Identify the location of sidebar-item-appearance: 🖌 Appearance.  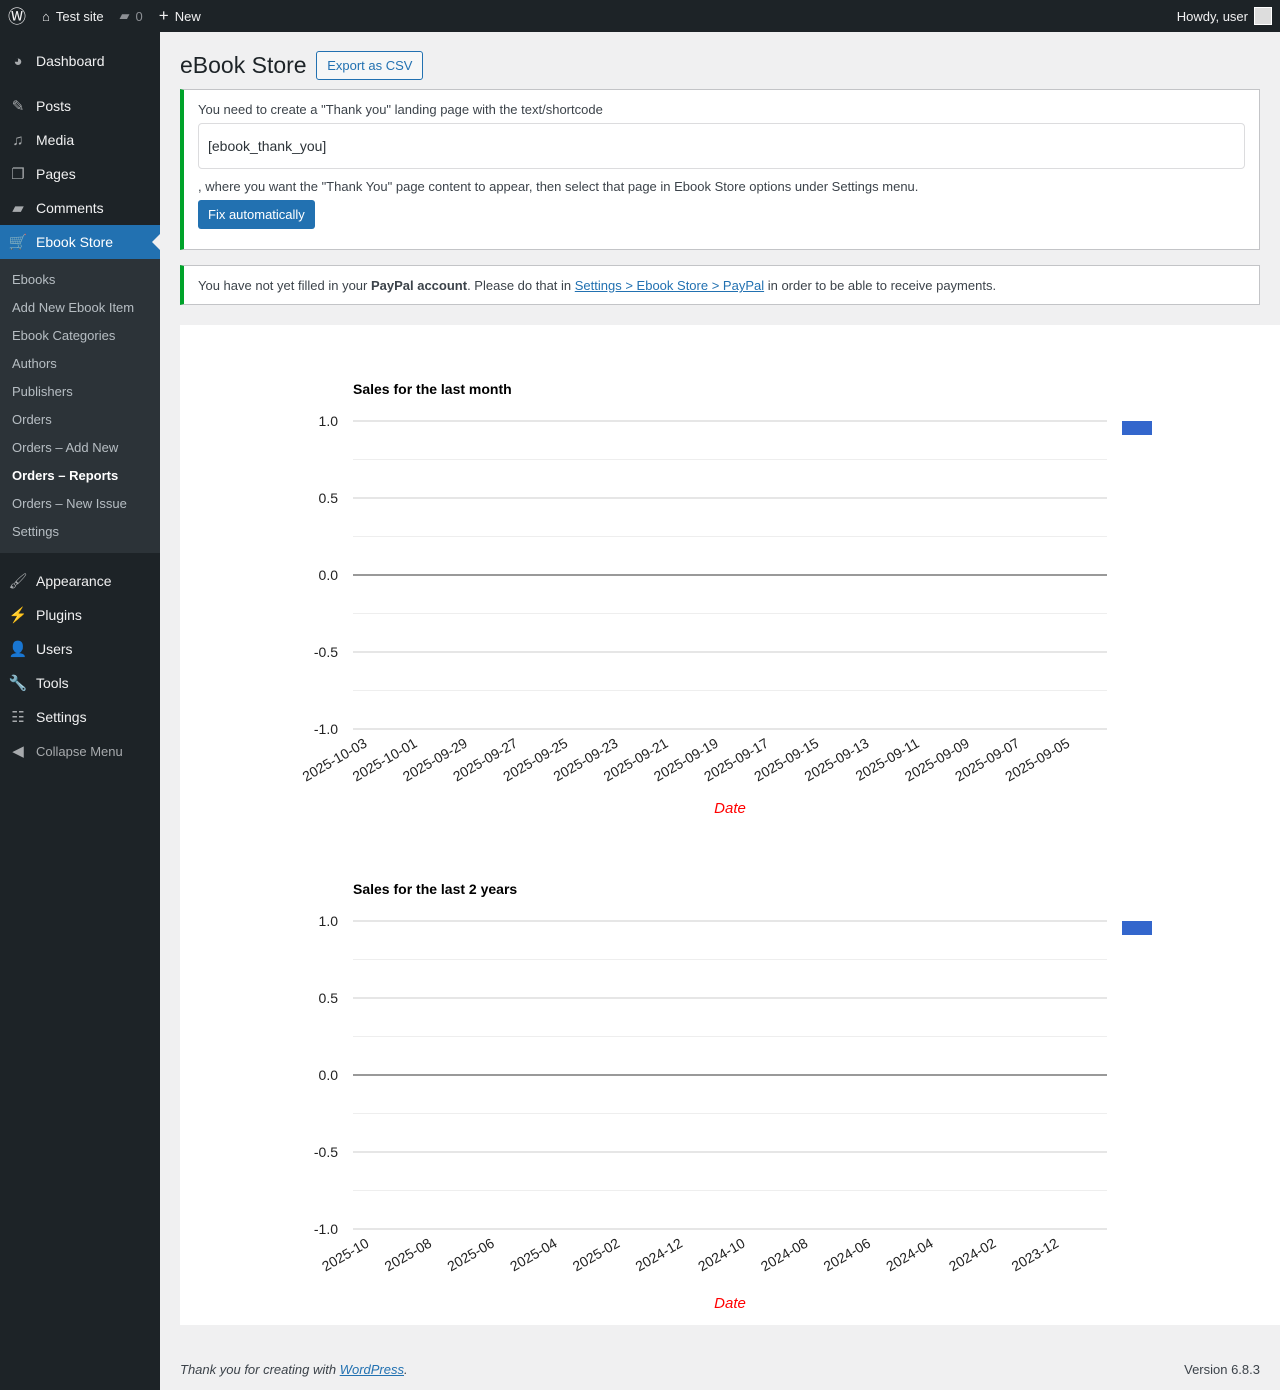
(80, 581).